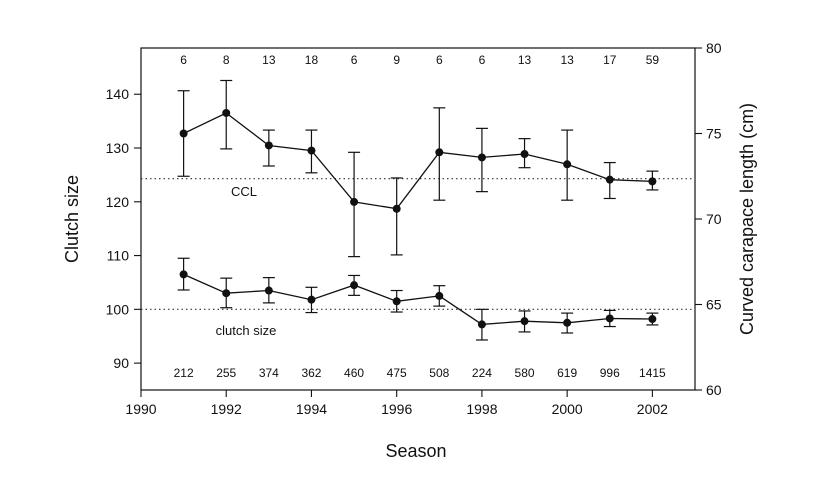 The height and width of the screenshot is (498, 820). What do you see at coordinates (525, 373) in the screenshot?
I see `sample-size-label: 580` at bounding box center [525, 373].